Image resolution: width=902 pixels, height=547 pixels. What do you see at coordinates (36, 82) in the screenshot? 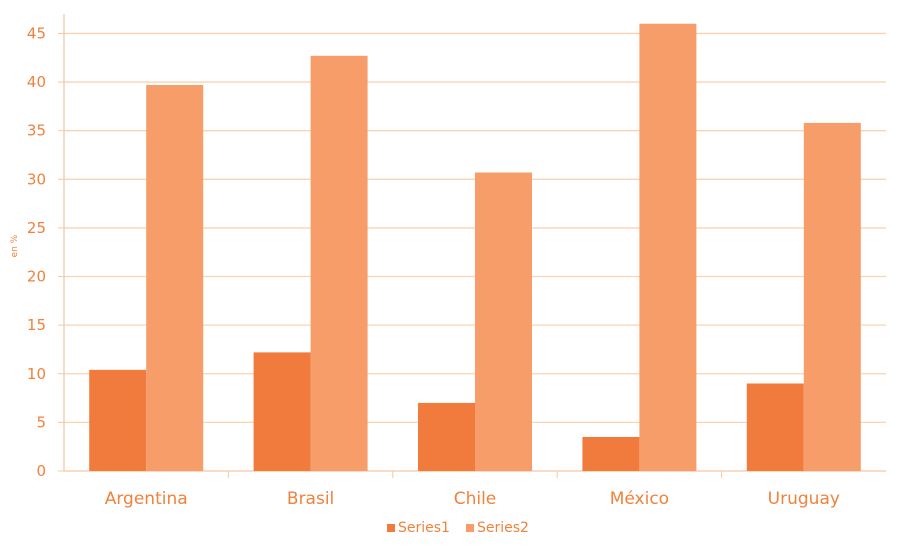
I see `y-tick-label: 40` at bounding box center [36, 82].